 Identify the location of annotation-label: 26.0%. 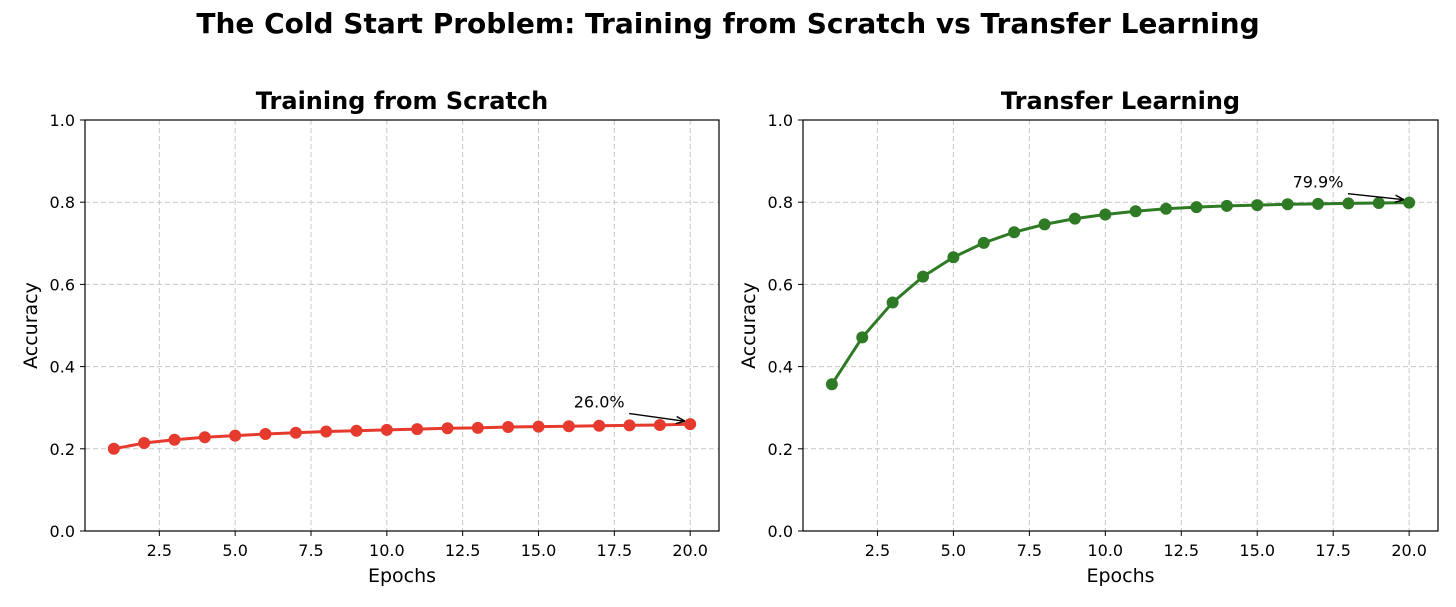
(599, 402).